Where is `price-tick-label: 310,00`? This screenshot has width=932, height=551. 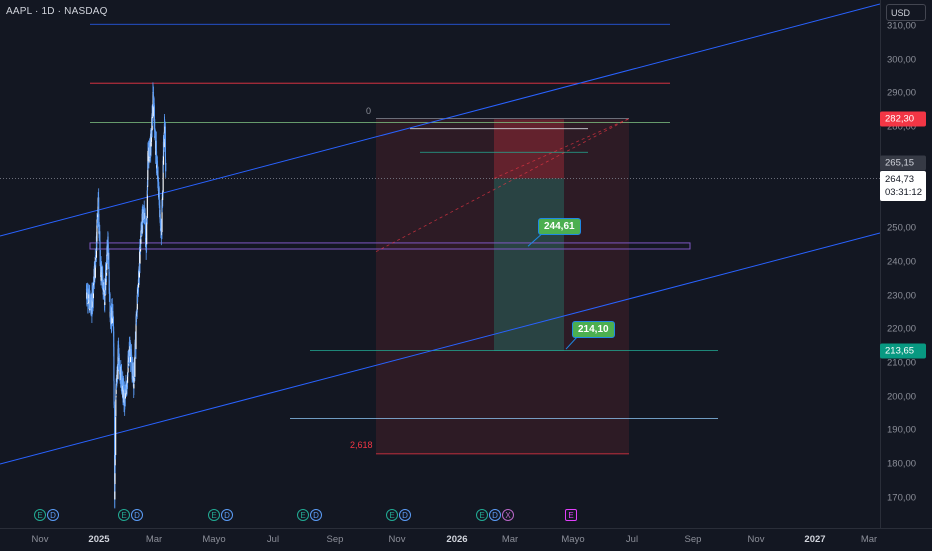
price-tick-label: 310,00 is located at coordinates (902, 26).